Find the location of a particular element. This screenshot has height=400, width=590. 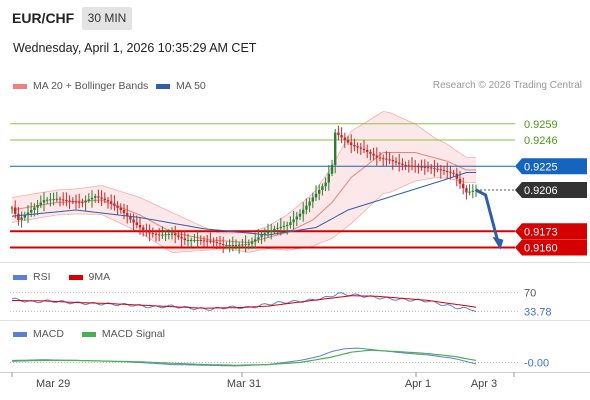

level-label-0.9246: 0.9246 is located at coordinates (541, 141).